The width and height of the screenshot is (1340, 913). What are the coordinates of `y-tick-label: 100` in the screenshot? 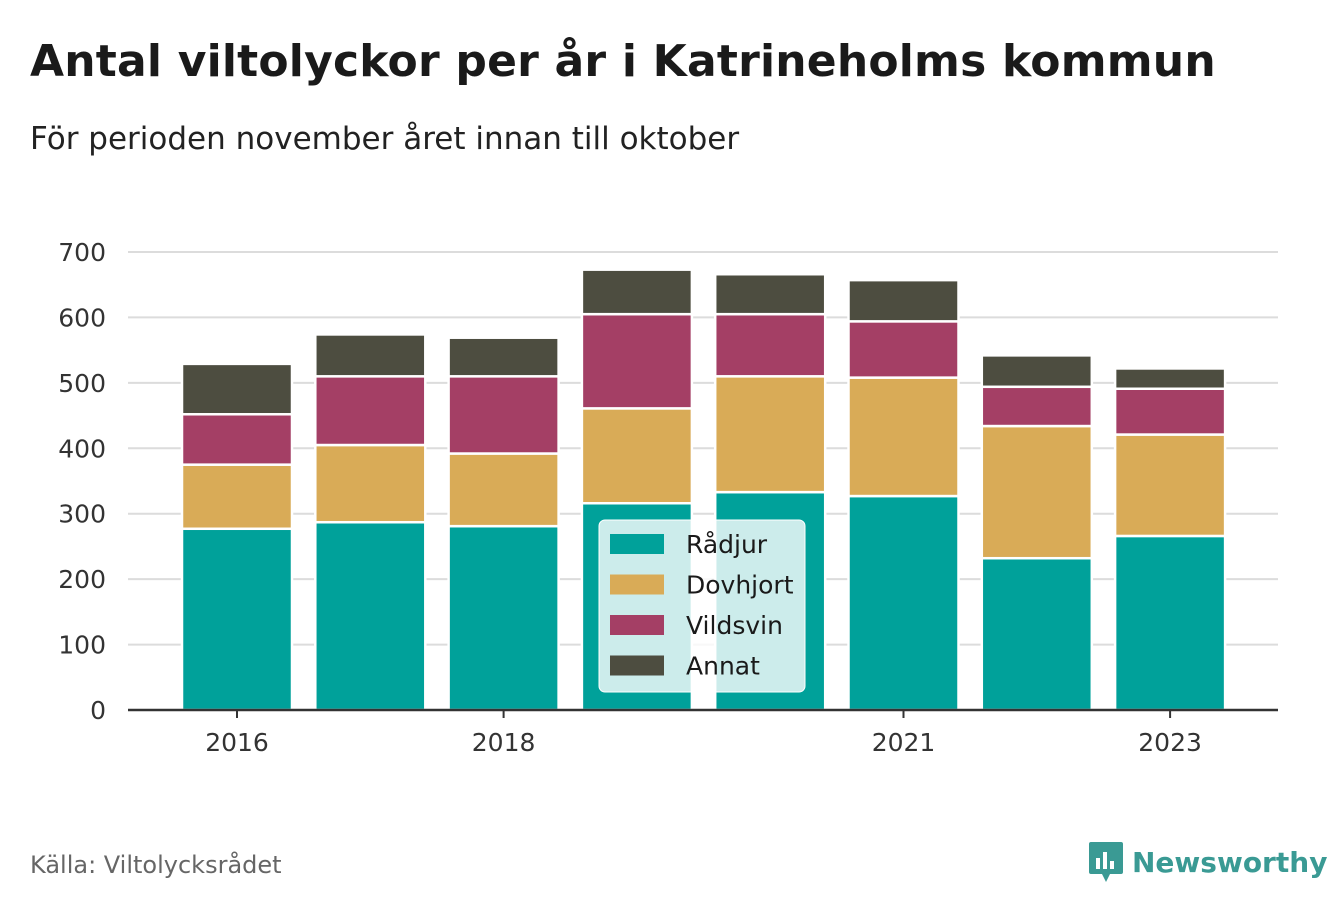 It's located at (82, 645).